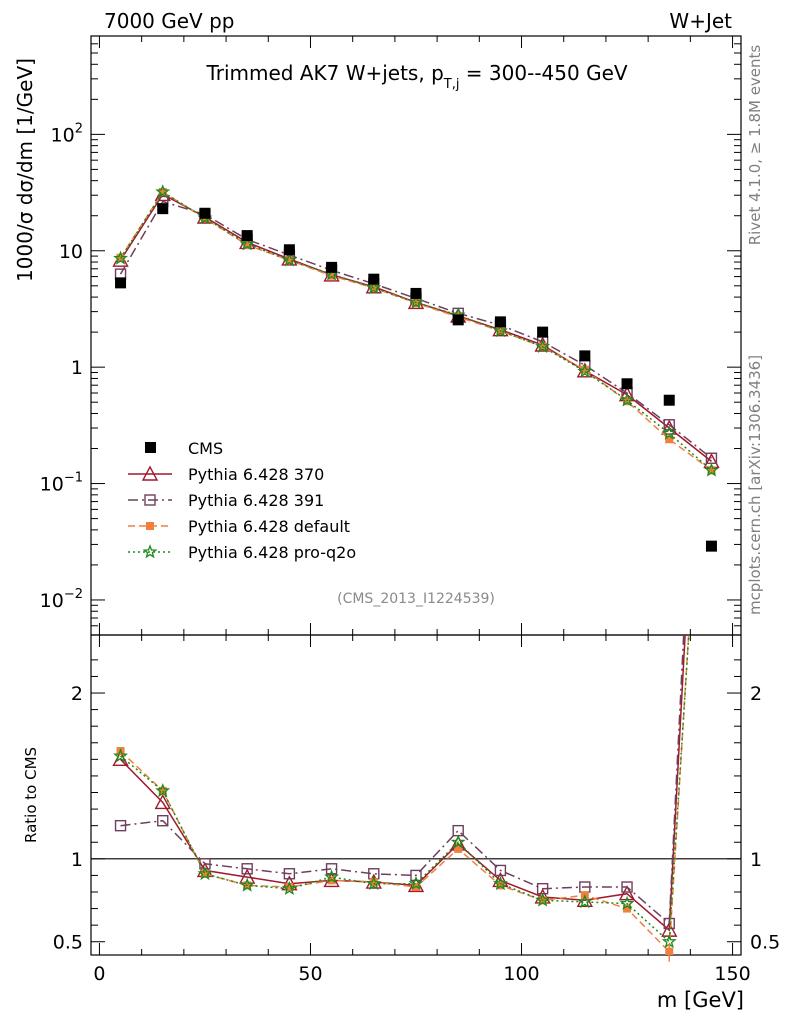 The image size is (786, 1024). What do you see at coordinates (700, 21) in the screenshot?
I see `header-process-label: W+Jet` at bounding box center [700, 21].